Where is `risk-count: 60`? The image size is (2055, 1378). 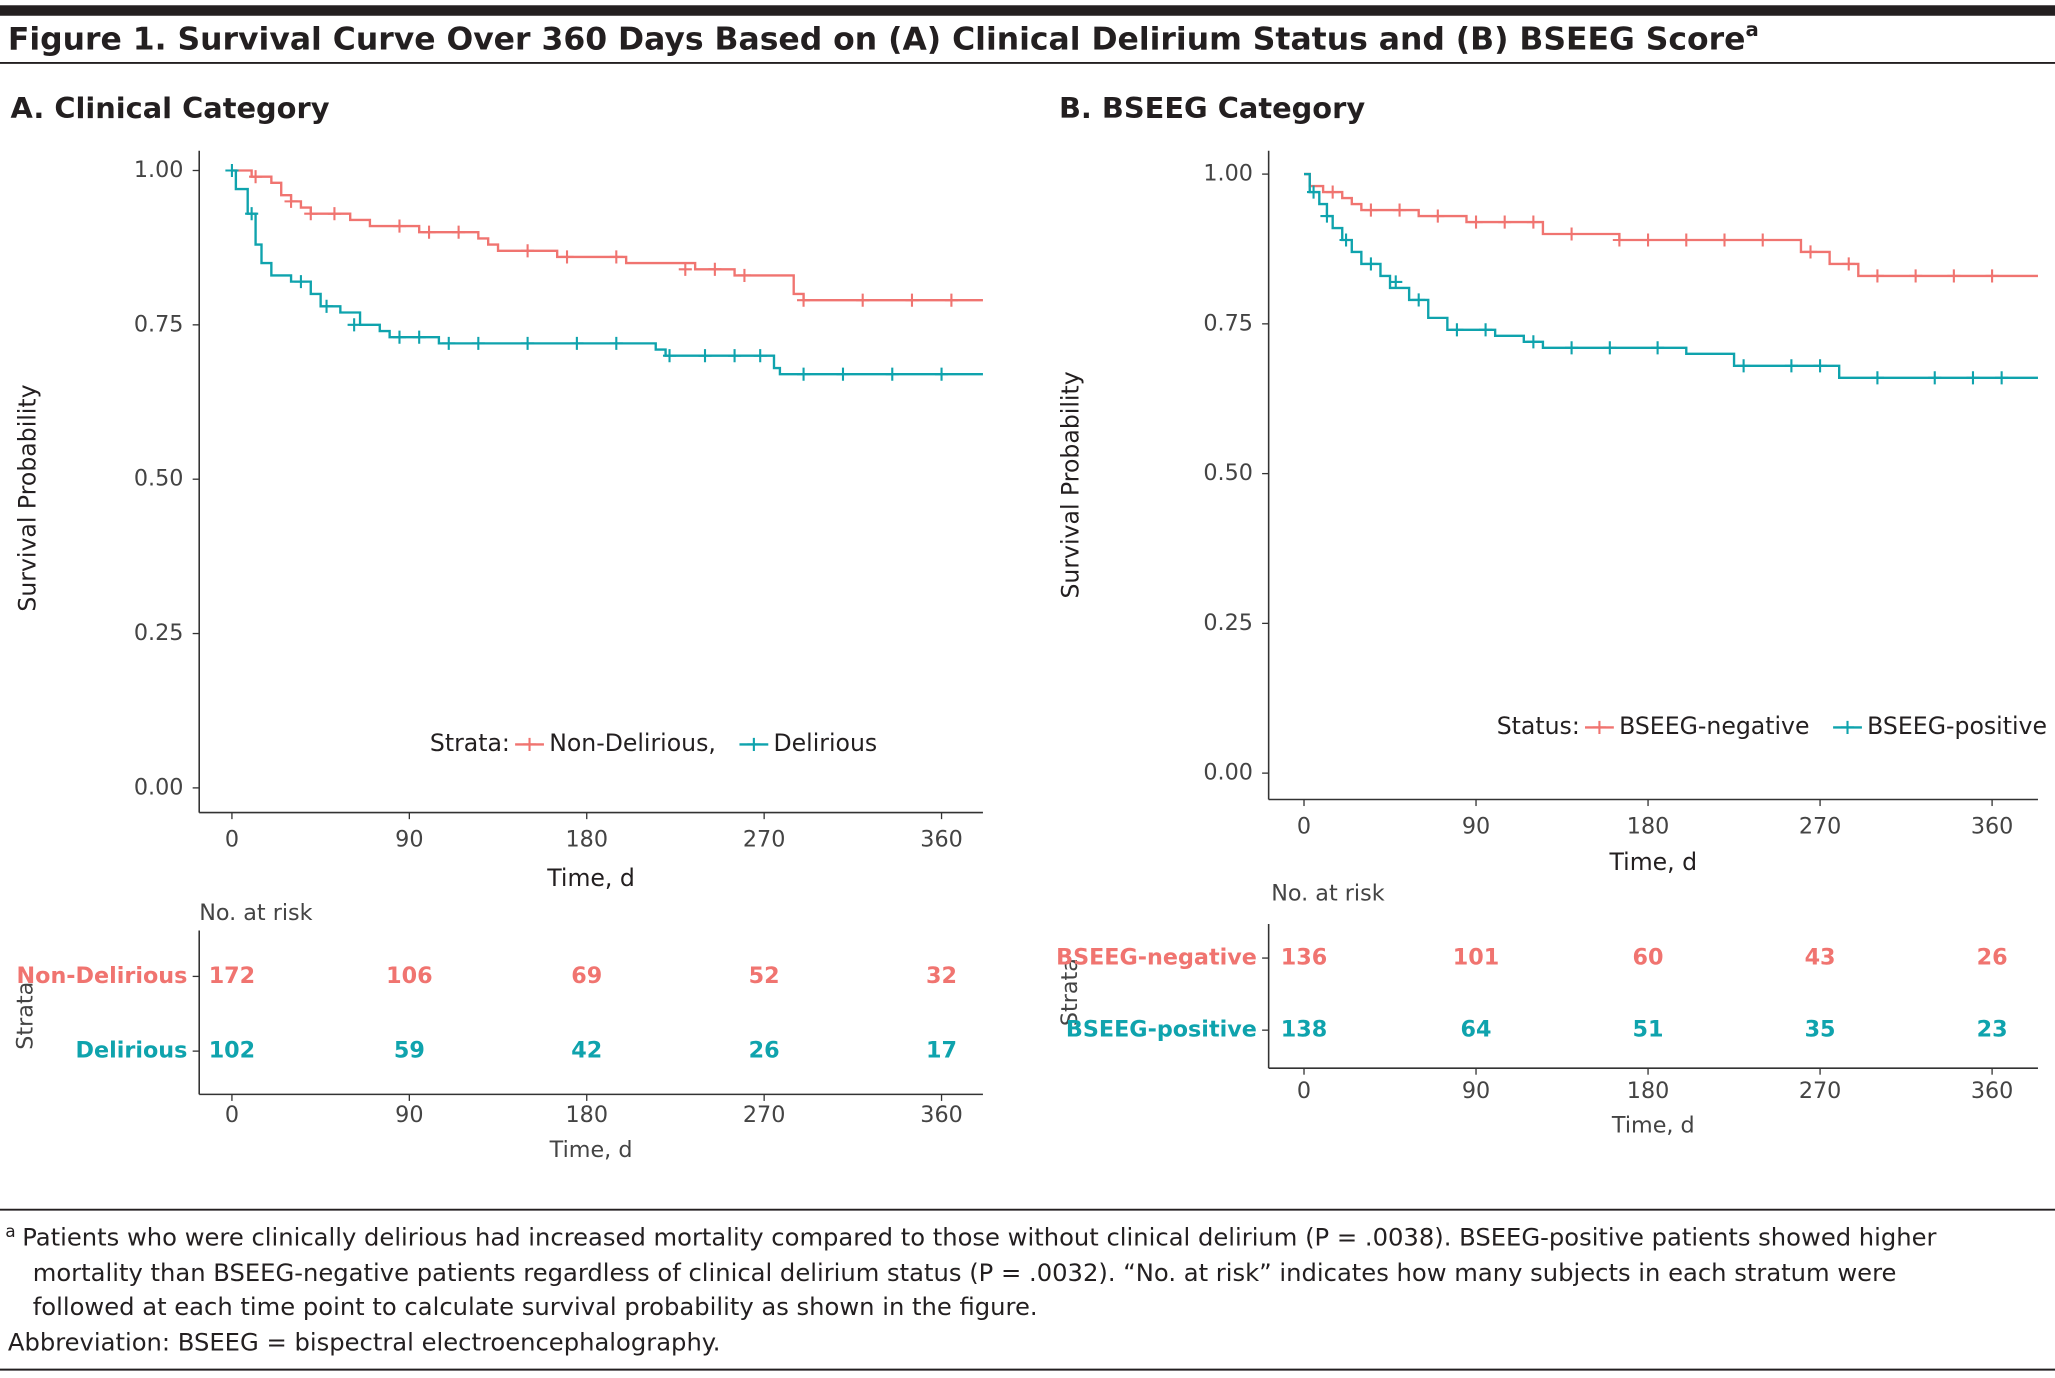
risk-count: 60 is located at coordinates (1648, 958).